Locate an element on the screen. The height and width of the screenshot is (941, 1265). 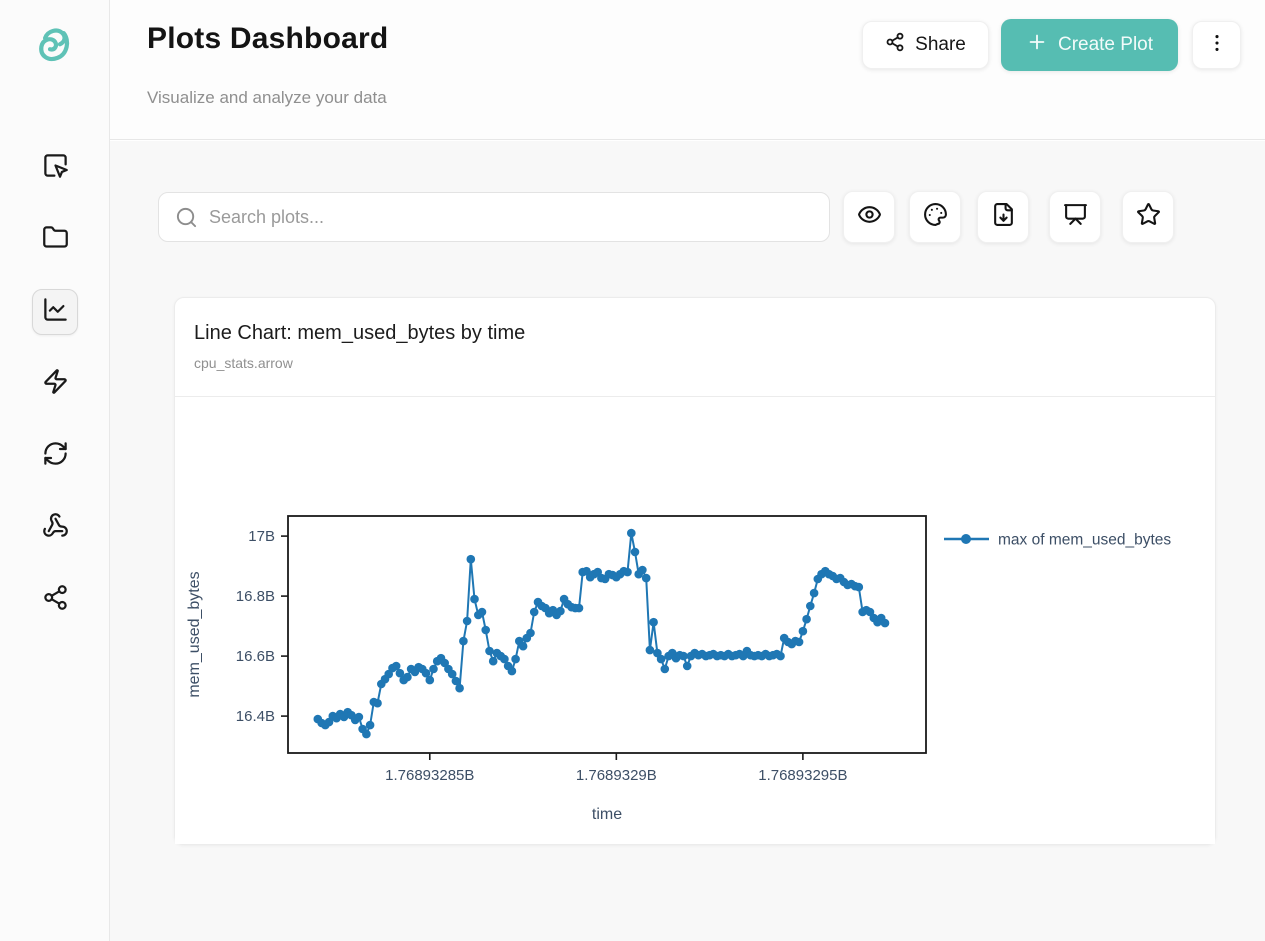
sidebar-nav is located at coordinates (55, 384).